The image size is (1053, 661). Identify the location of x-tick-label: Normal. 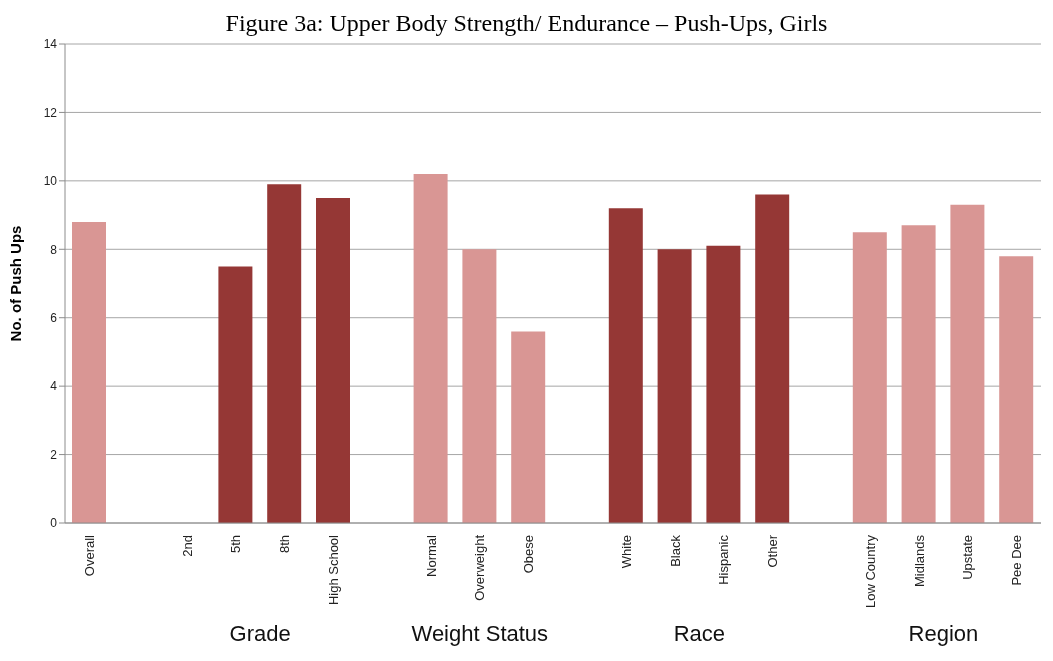
(431, 555).